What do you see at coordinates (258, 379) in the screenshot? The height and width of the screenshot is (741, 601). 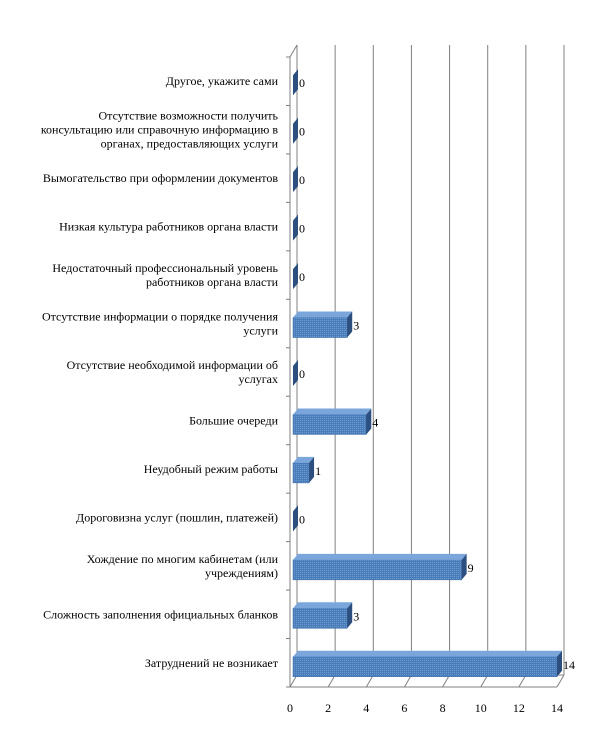 I see `category-label-line: услугах` at bounding box center [258, 379].